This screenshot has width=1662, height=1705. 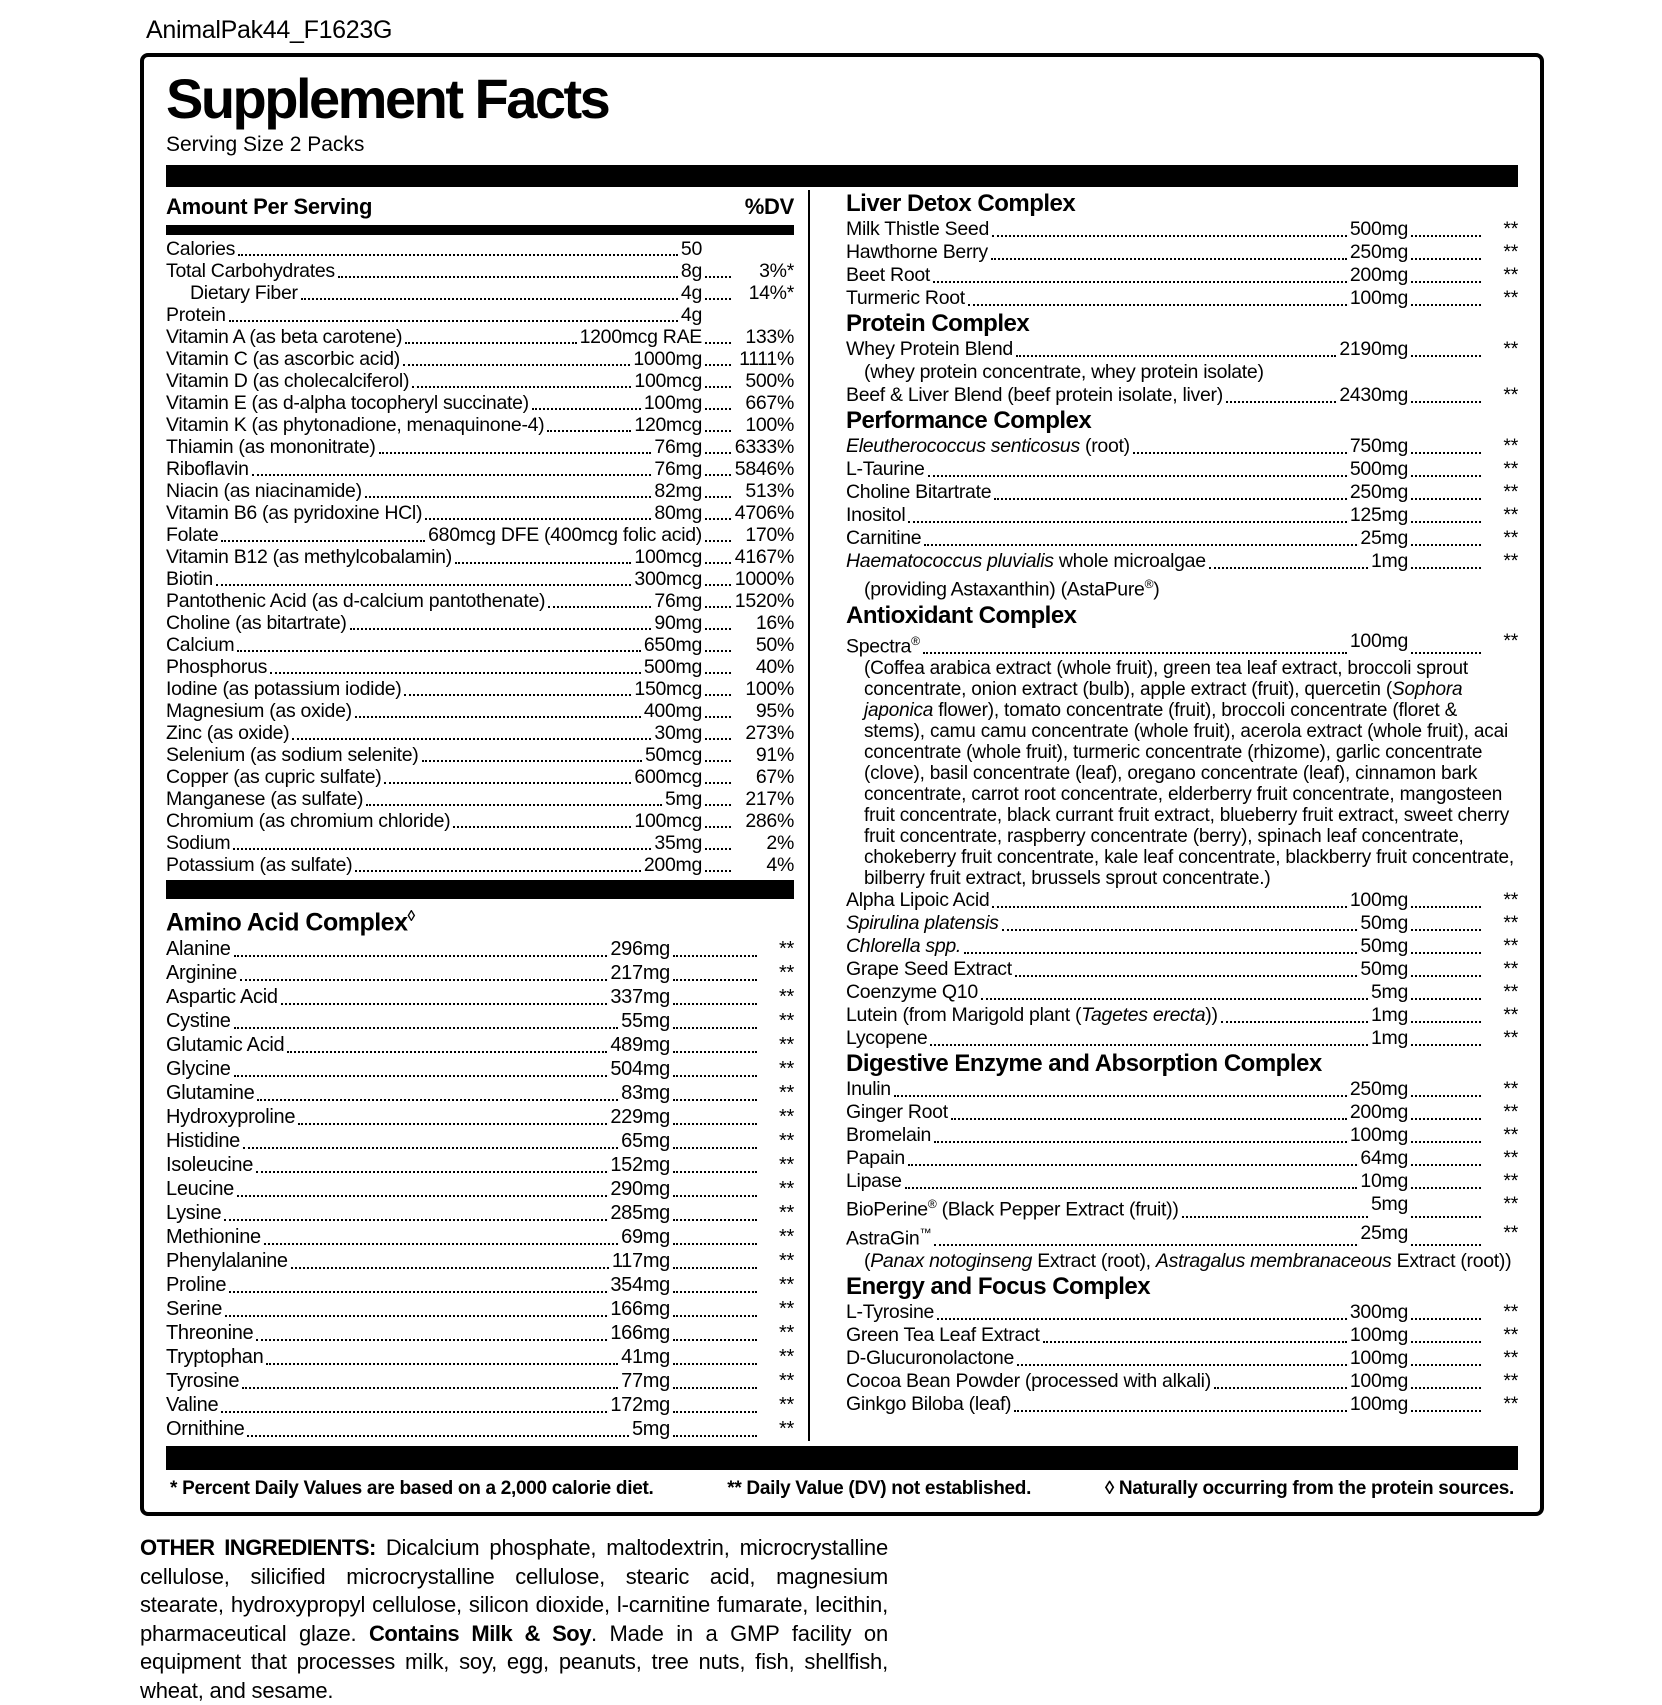 What do you see at coordinates (780, 843) in the screenshot?
I see `ingredient-dv: 2%` at bounding box center [780, 843].